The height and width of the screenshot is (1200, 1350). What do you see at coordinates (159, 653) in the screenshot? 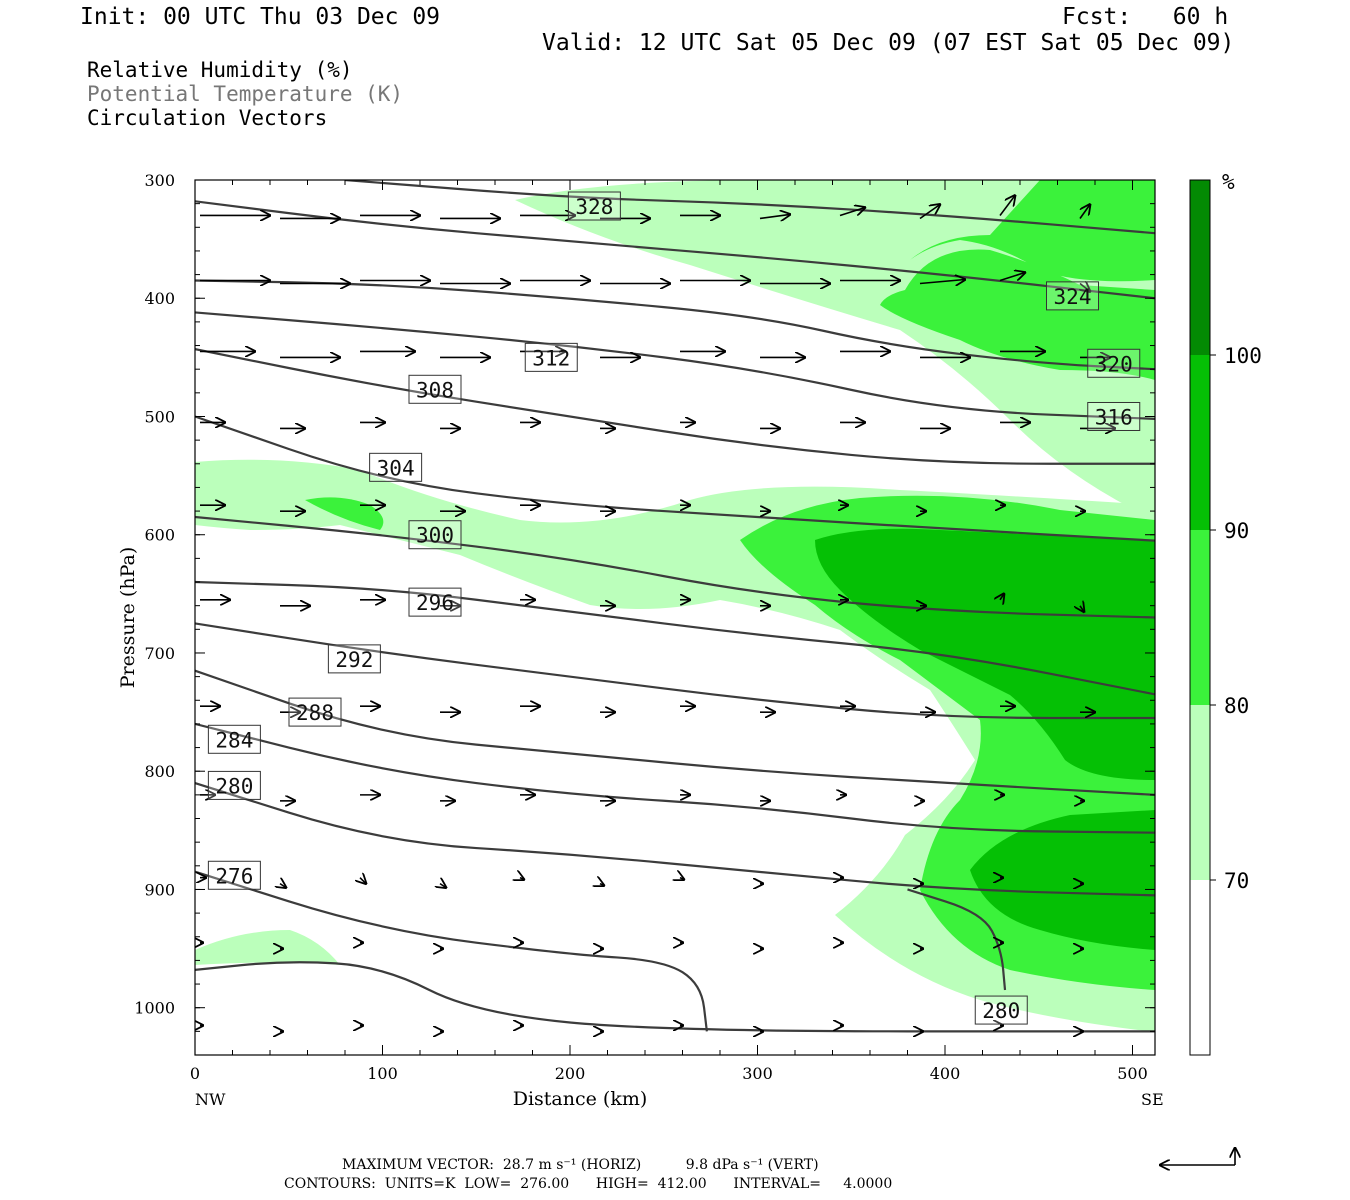
I see `y-tick-label: 700` at bounding box center [159, 653].